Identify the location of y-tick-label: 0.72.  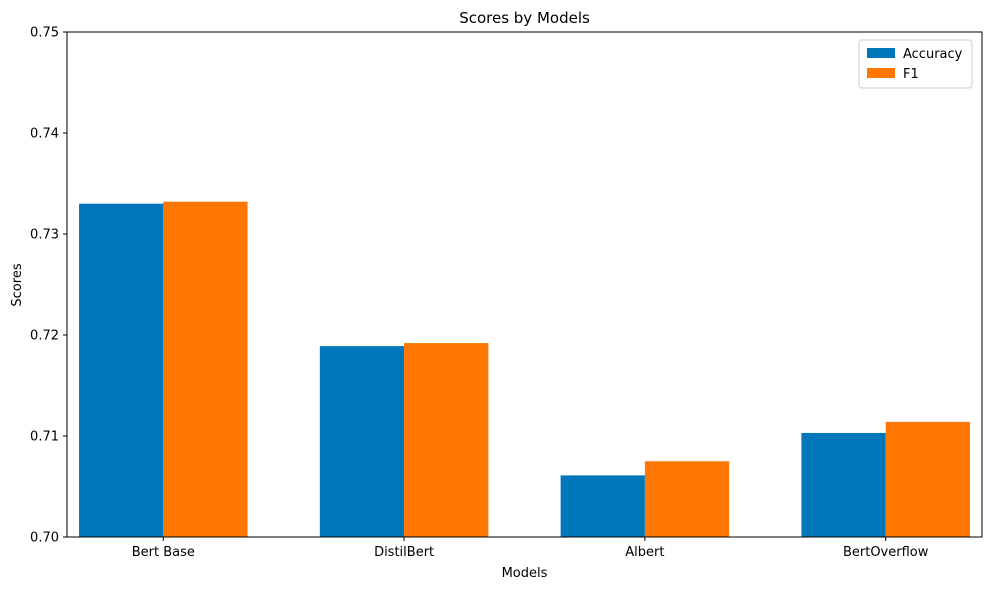
(44, 336).